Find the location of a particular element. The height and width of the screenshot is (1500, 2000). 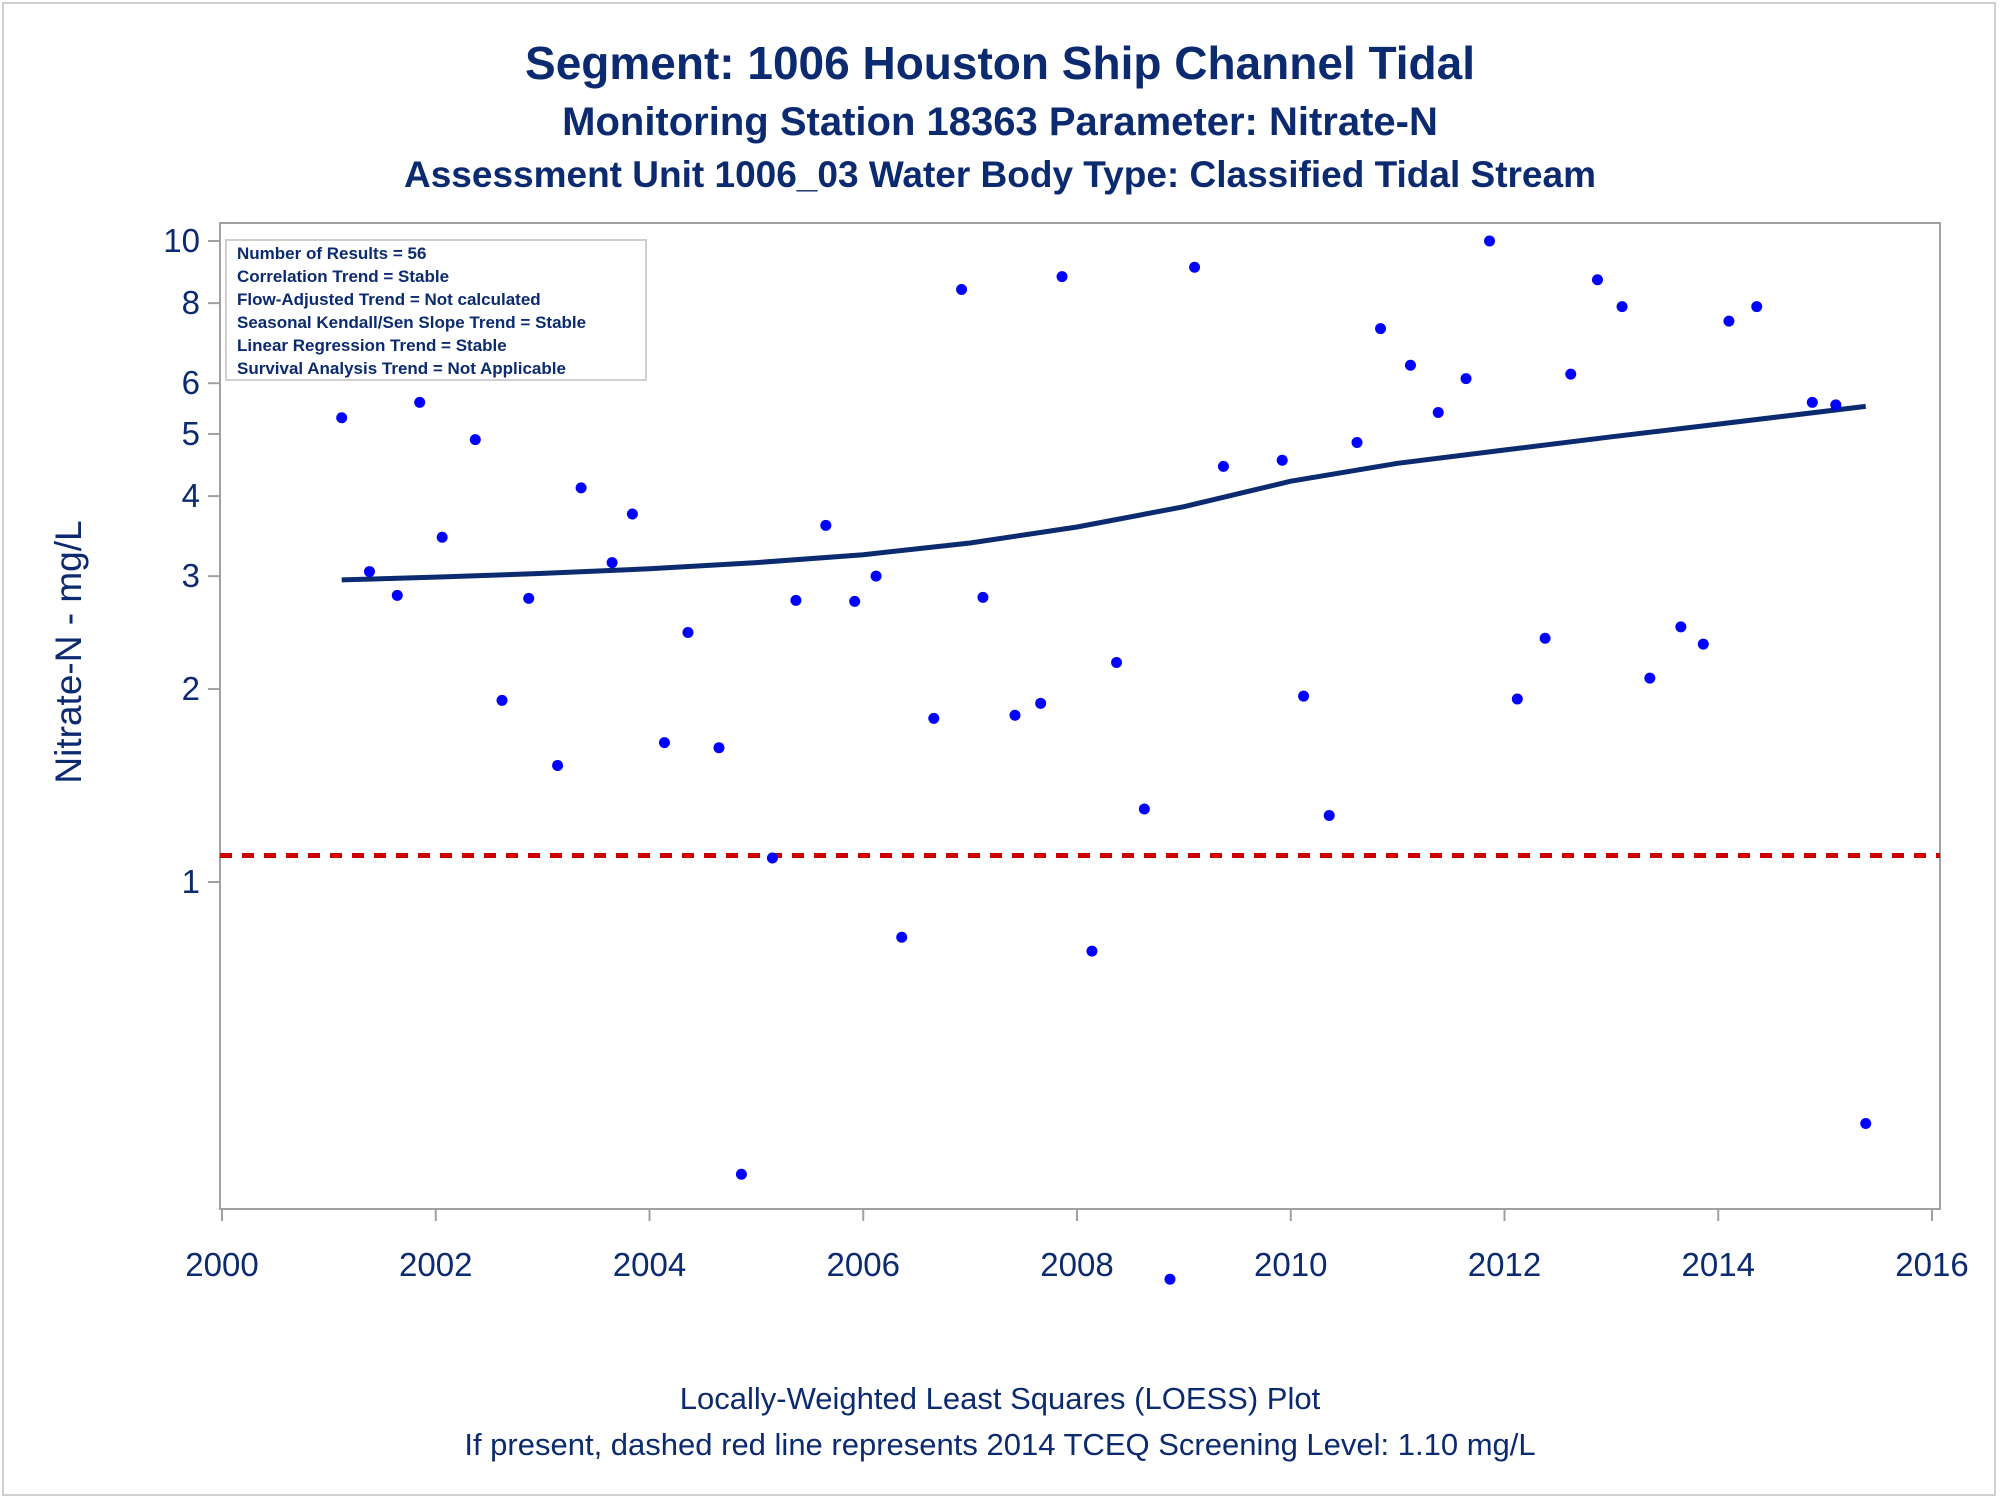

stats-box-line: Flow-Adjusted Trend = Not calculated is located at coordinates (389, 299).